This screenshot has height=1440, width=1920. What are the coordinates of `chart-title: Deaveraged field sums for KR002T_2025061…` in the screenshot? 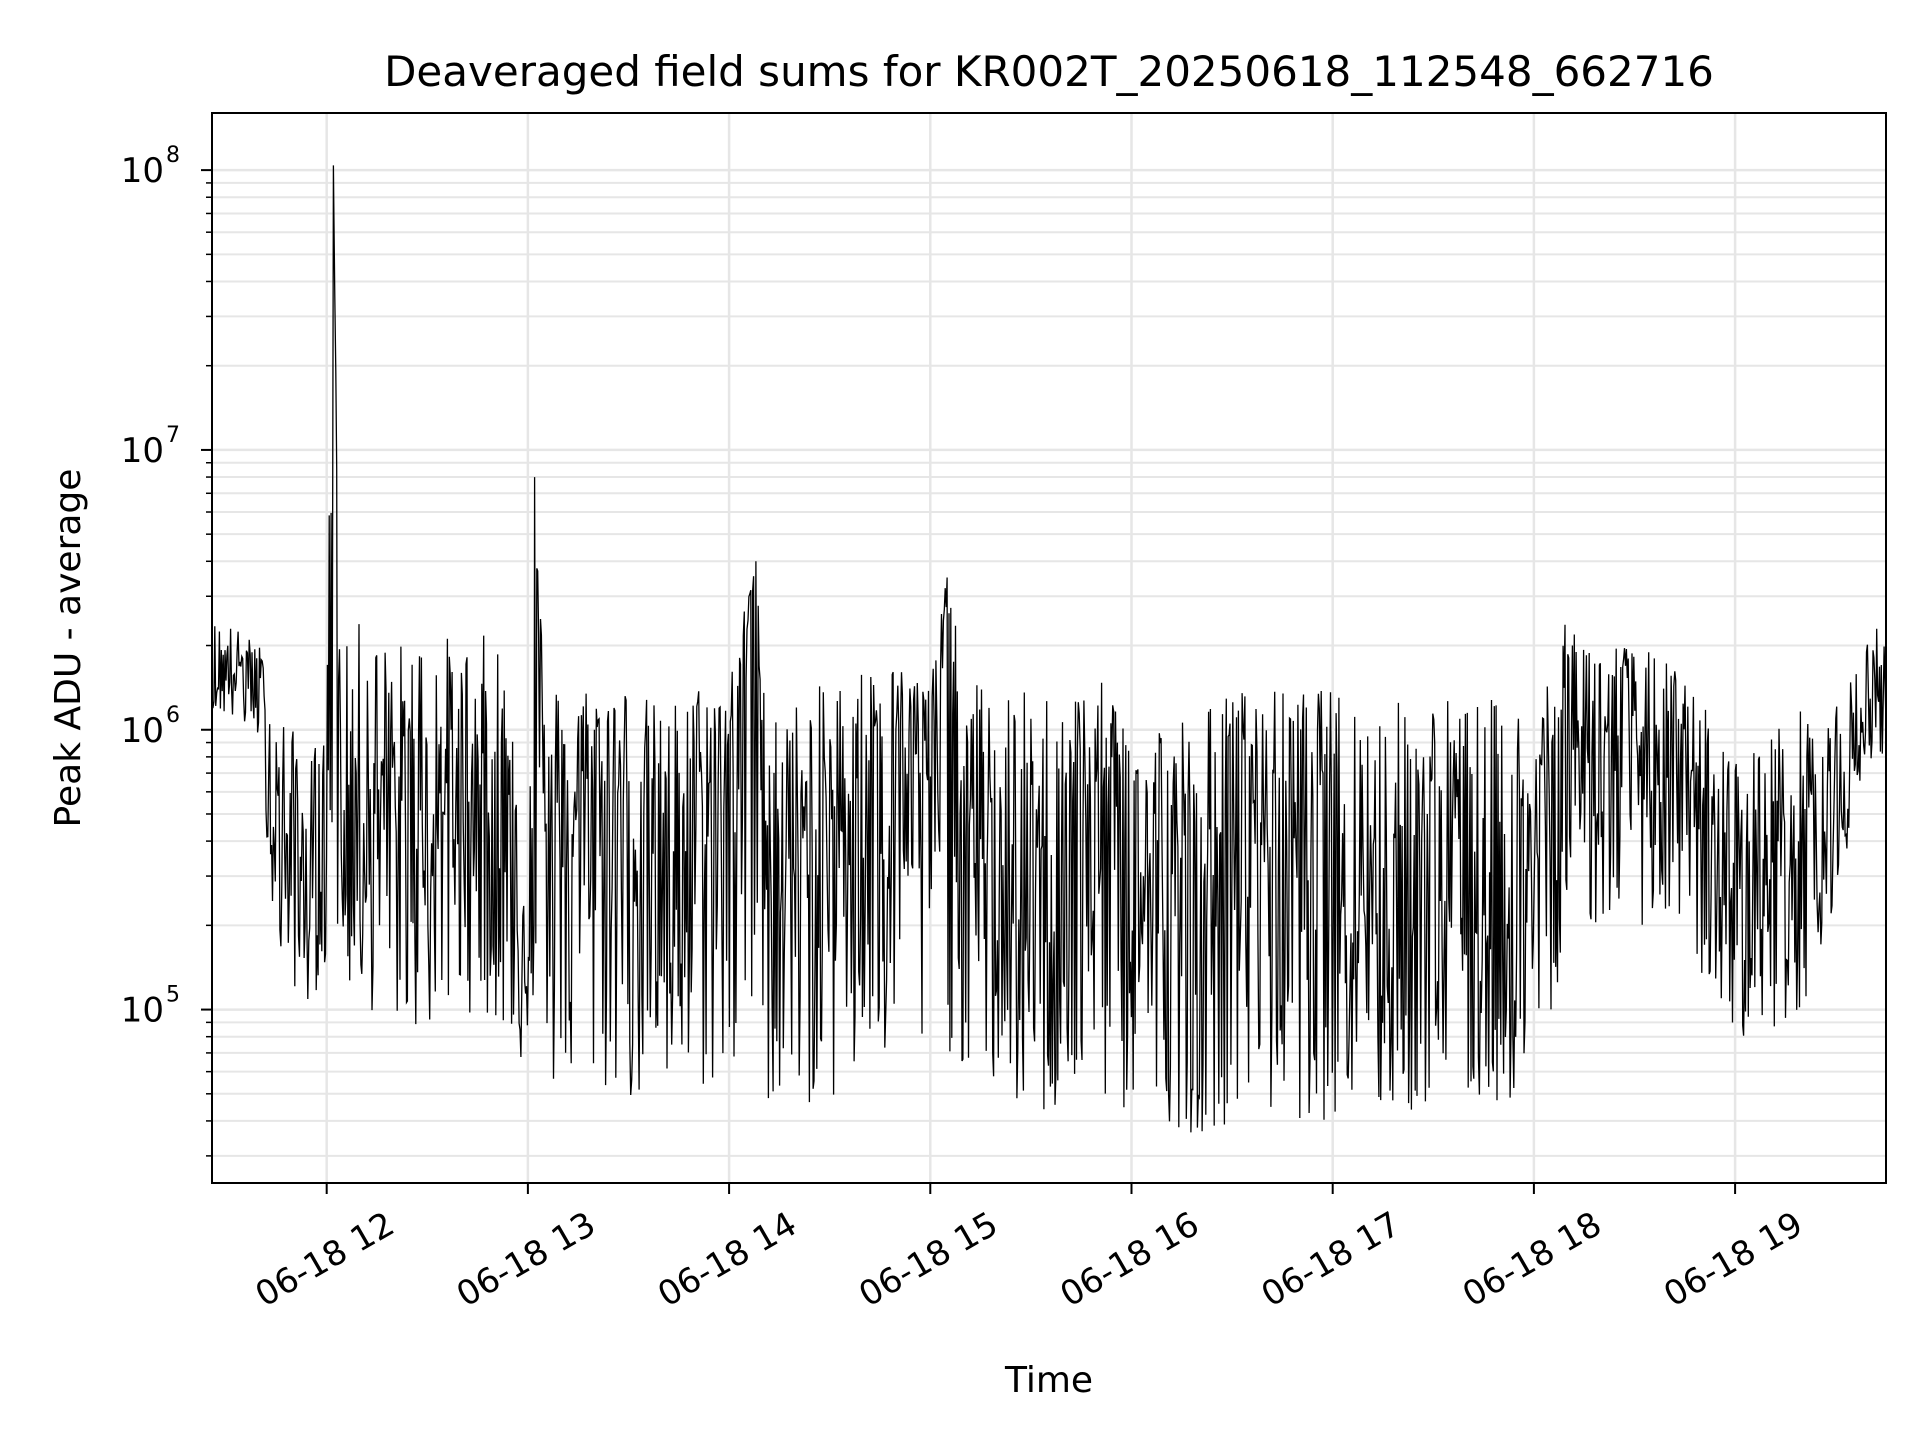 It's located at (1049, 71).